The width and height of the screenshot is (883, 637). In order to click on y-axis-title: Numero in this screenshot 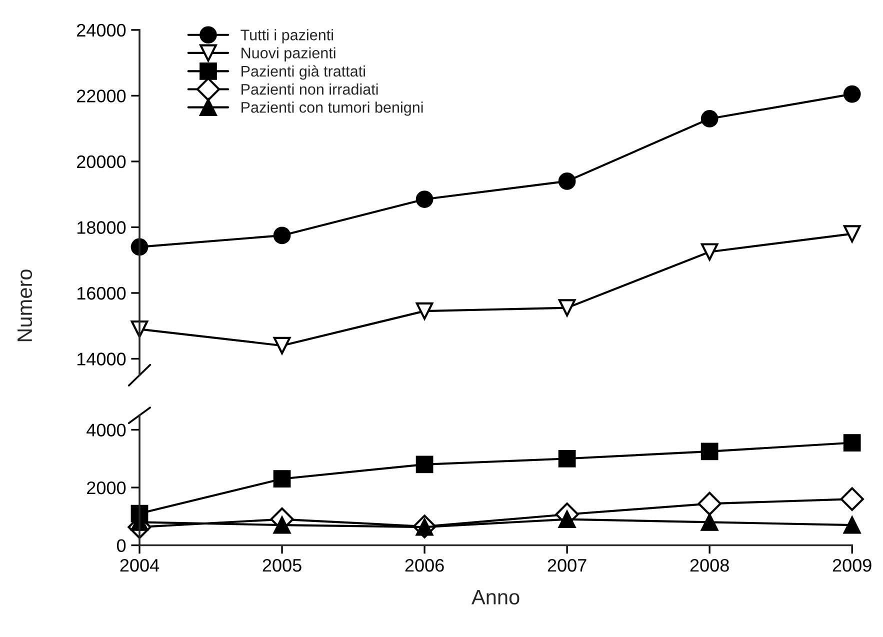, I will do `click(25, 306)`.